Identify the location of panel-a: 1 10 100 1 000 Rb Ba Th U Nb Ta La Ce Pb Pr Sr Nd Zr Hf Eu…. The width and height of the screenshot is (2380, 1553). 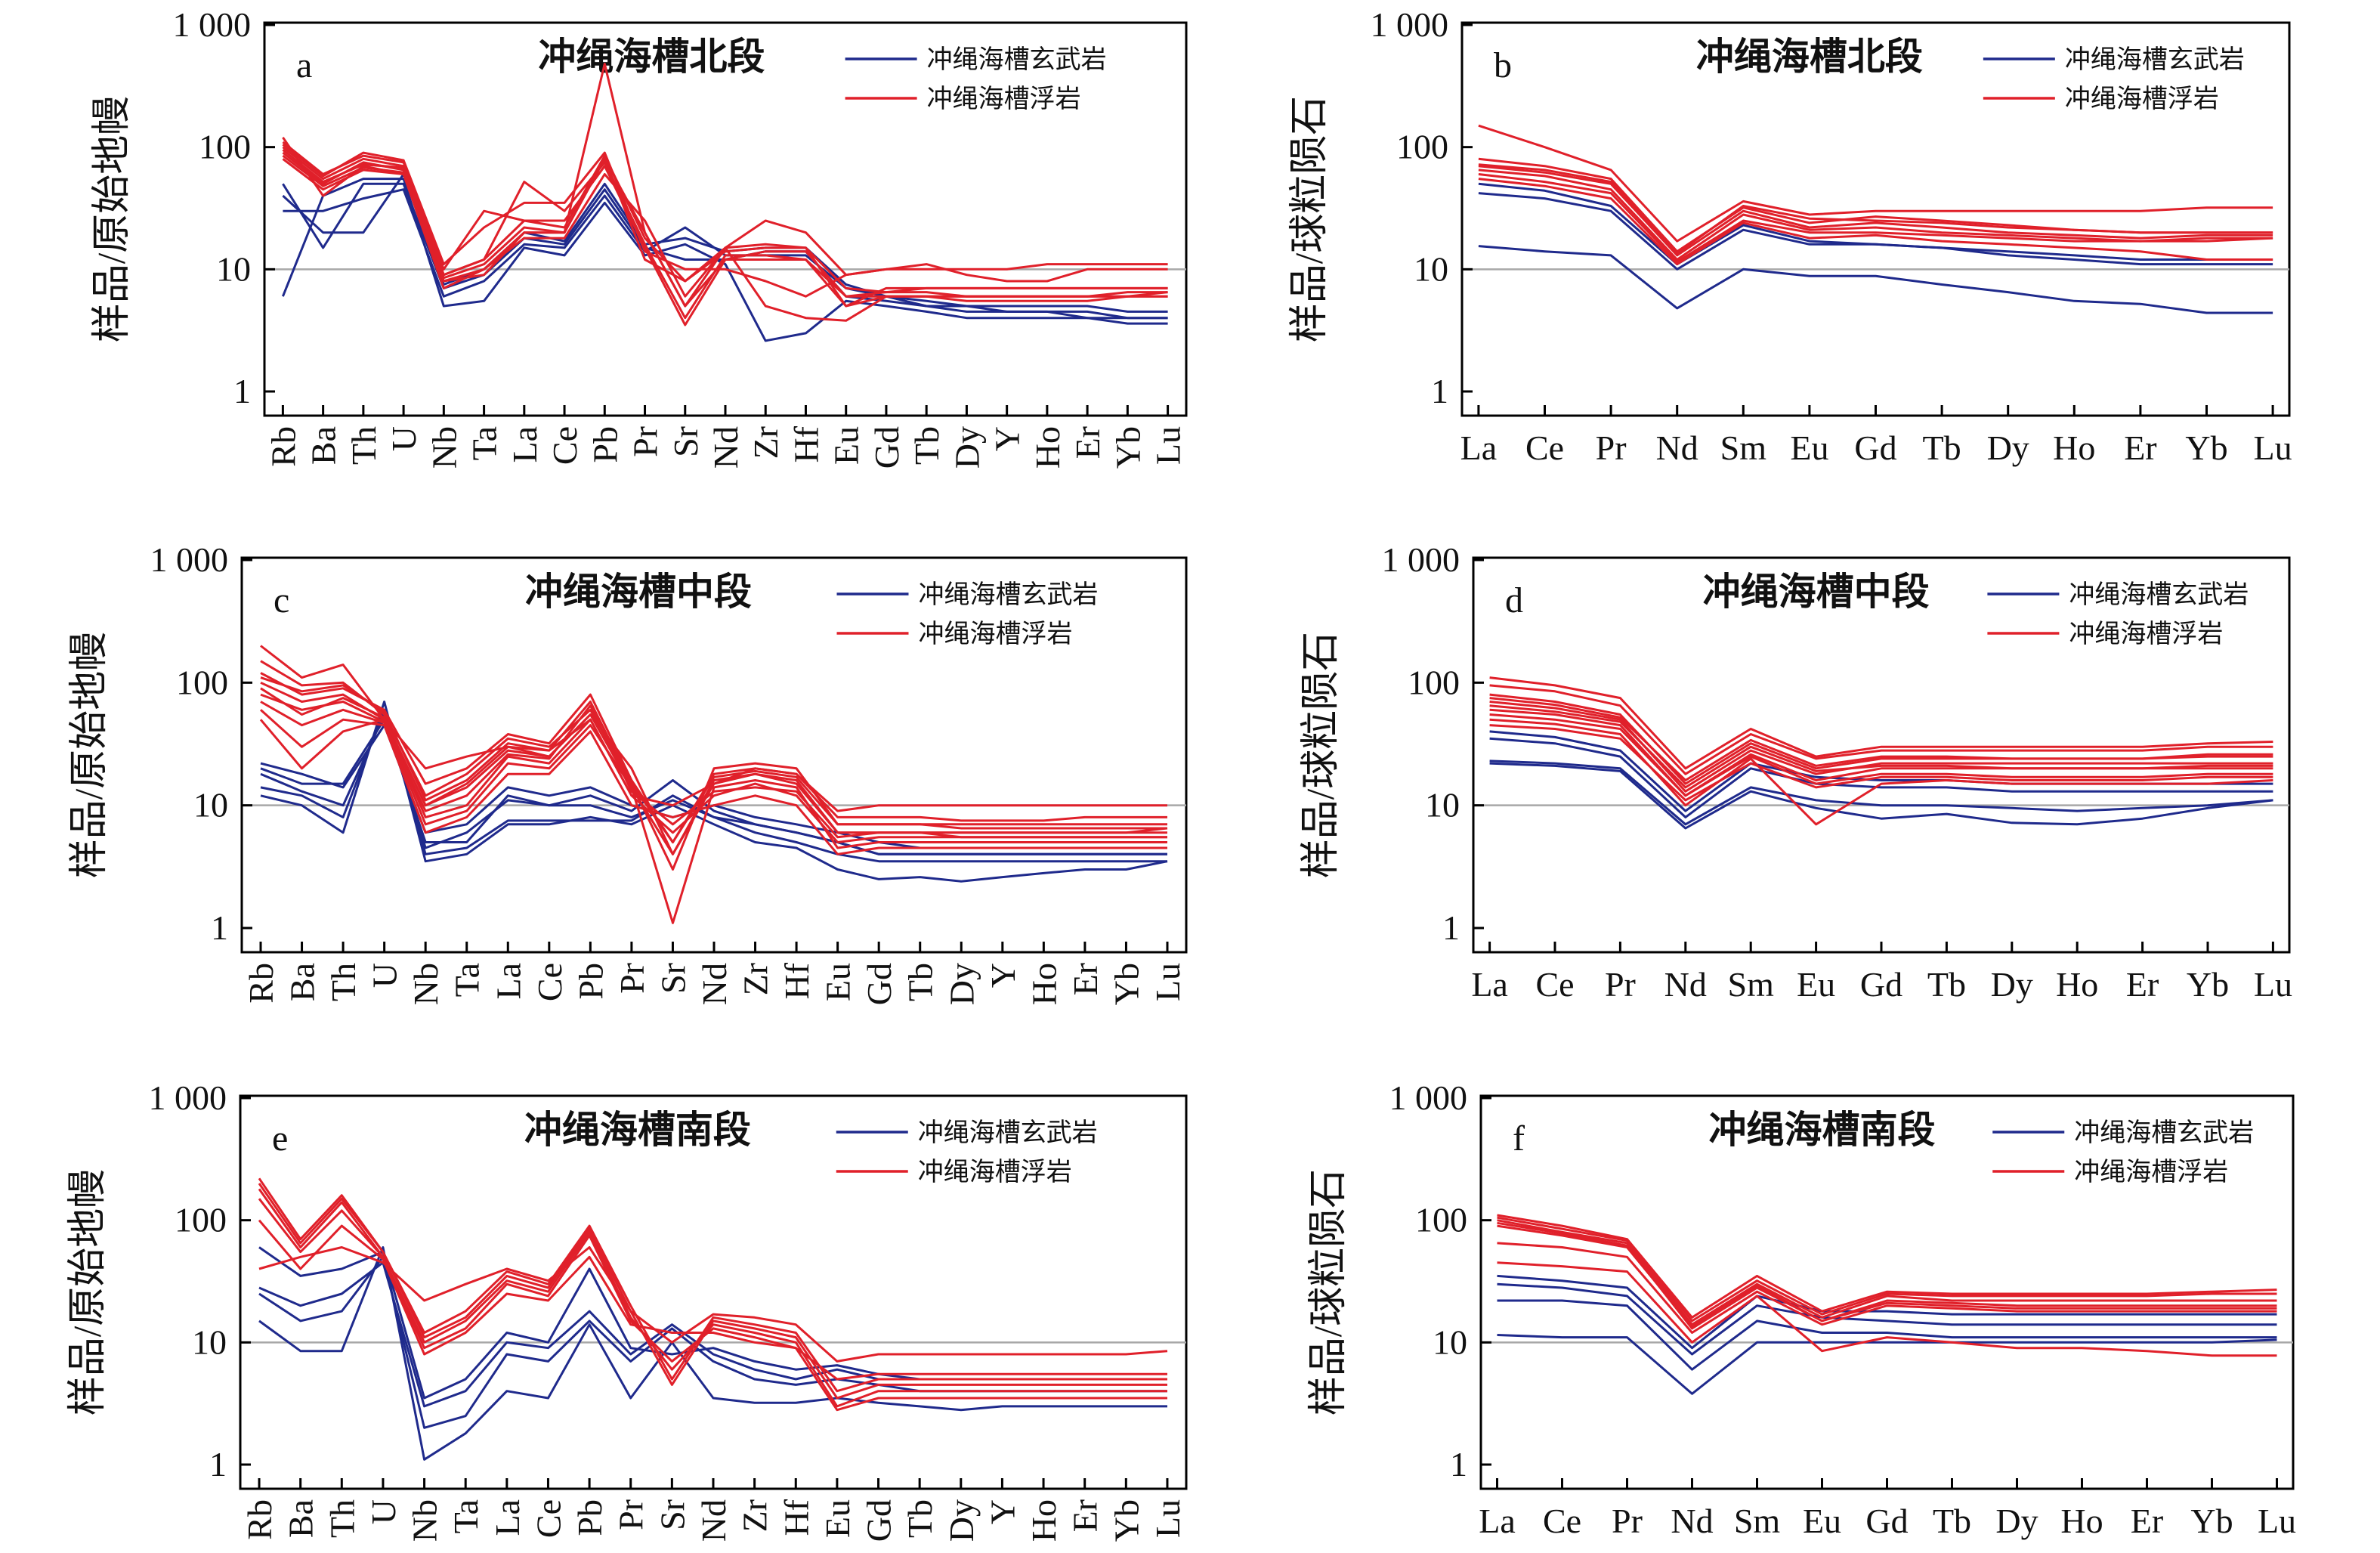
(639, 237).